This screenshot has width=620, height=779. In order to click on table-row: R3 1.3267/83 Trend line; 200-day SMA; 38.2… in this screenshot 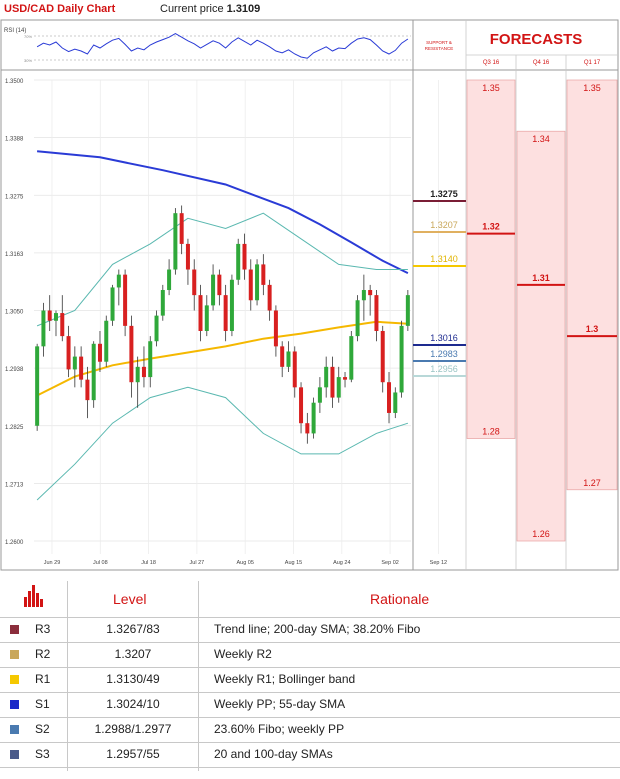, I will do `click(310, 630)`.